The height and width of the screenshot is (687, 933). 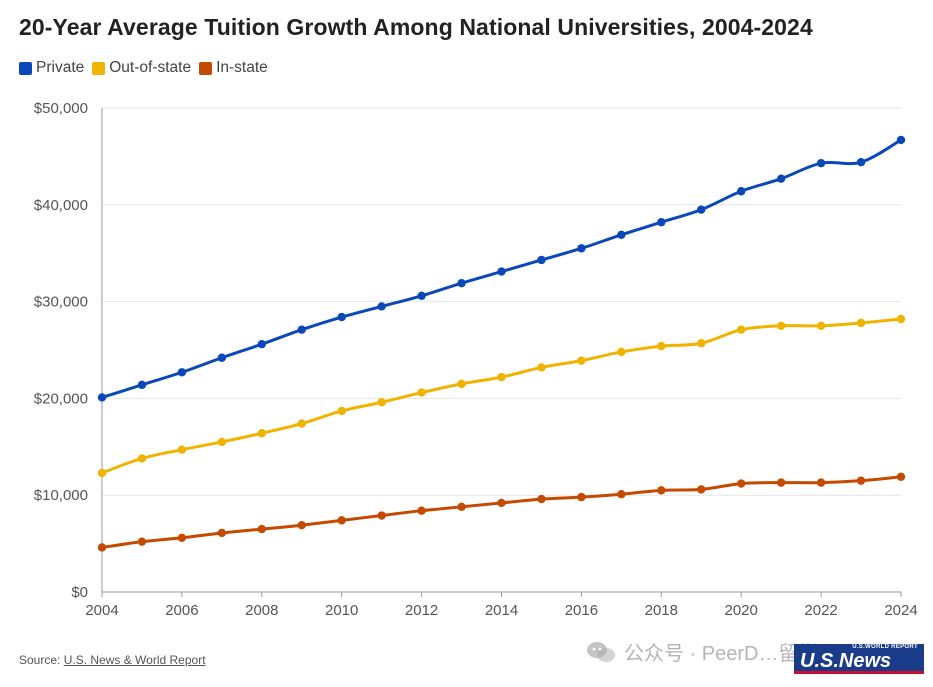 What do you see at coordinates (61, 495) in the screenshot?
I see `y-tick-label: $10,000` at bounding box center [61, 495].